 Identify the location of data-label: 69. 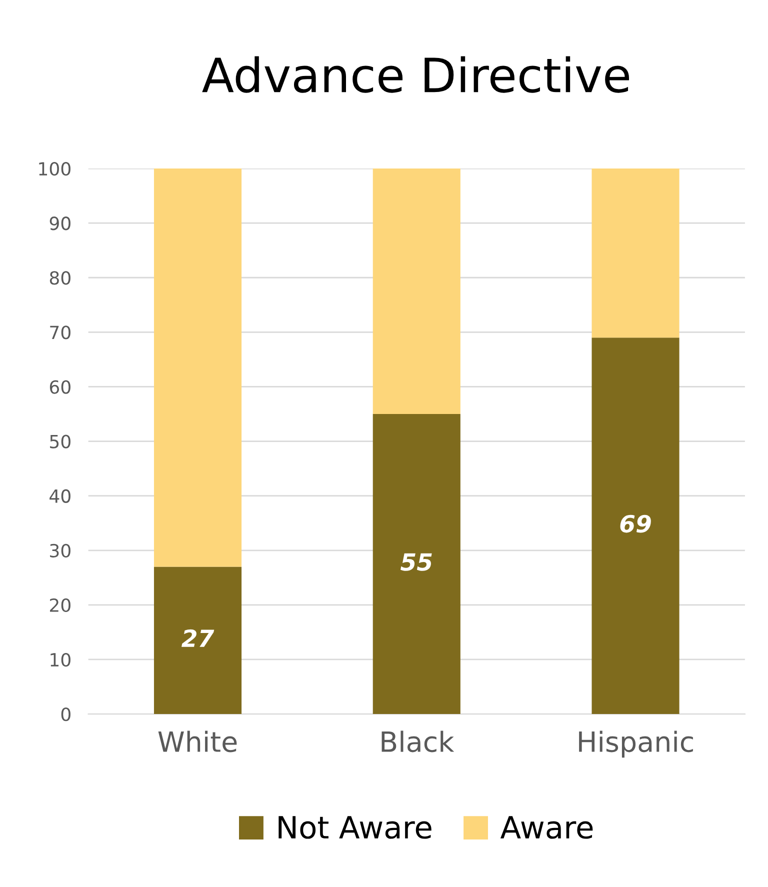
(635, 523).